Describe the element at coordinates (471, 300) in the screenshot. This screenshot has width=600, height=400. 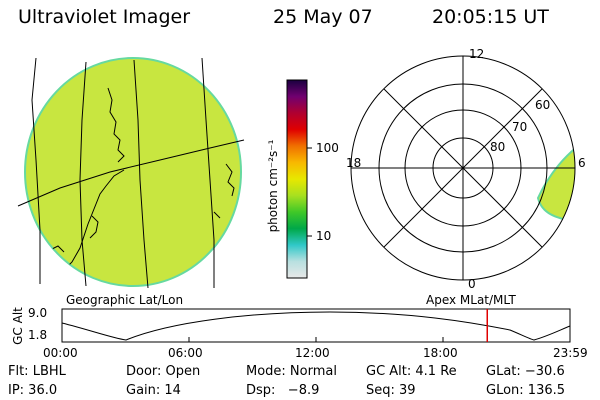
I see `magnetic-label: Apex MLat/MLT` at that location.